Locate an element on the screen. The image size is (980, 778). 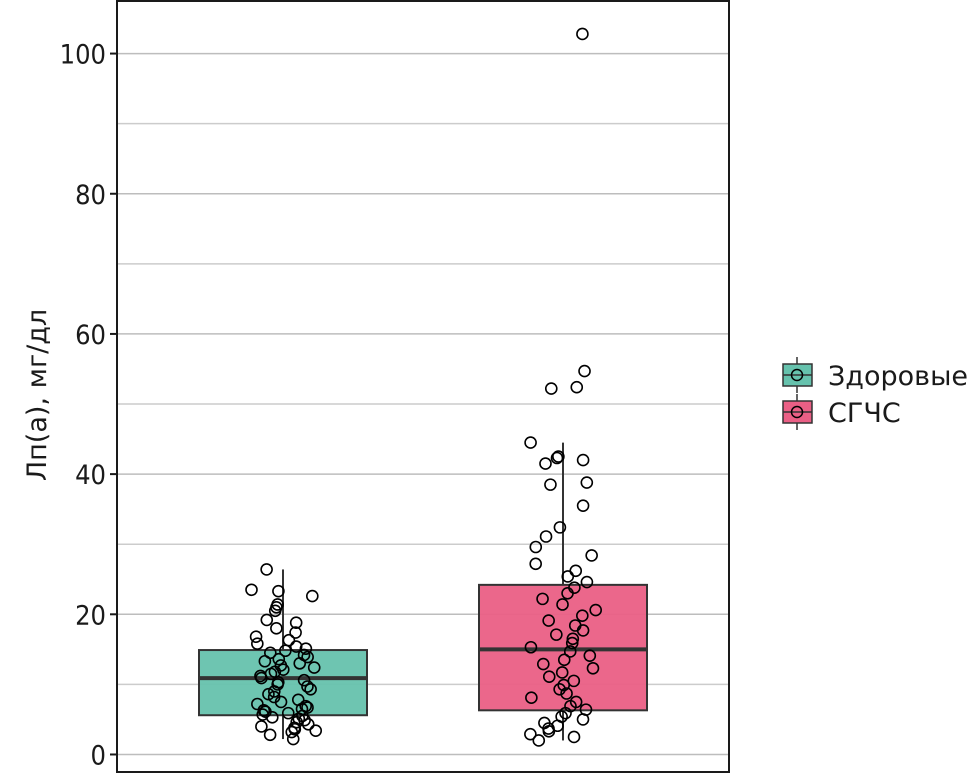
y-axis-title: Лп(а), мг/дл is located at coordinates (37, 395).